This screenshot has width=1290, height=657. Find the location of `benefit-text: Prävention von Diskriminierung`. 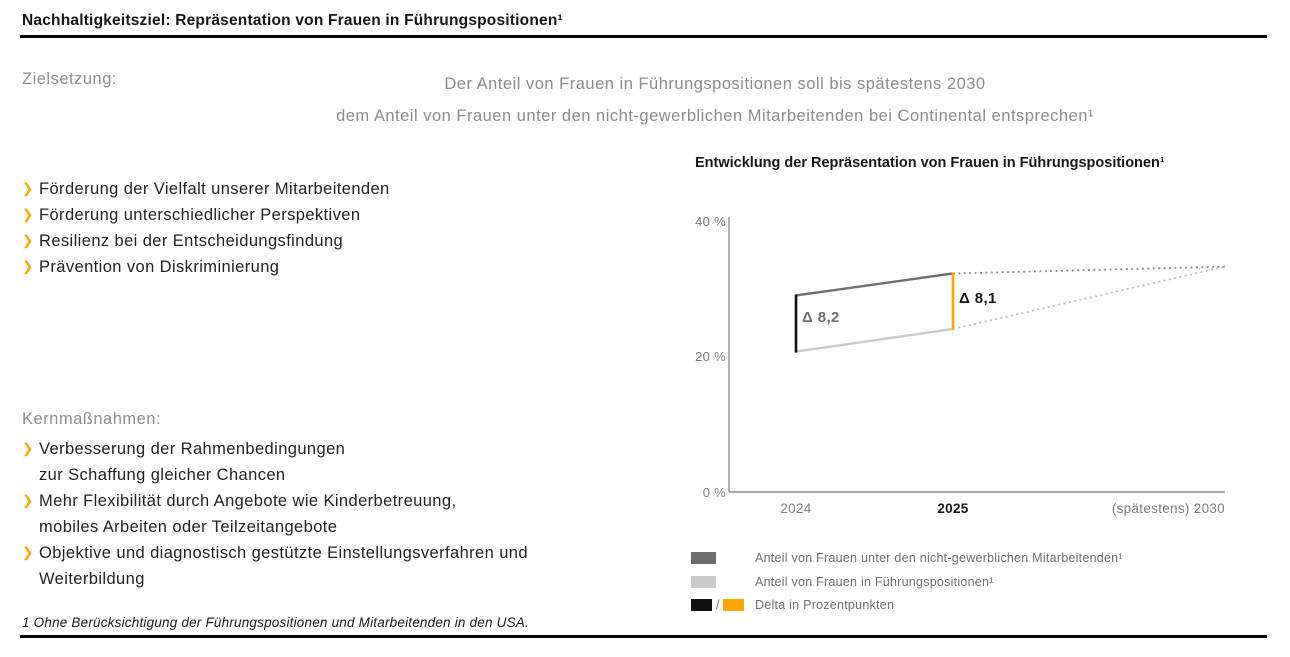

benefit-text: Prävention von Diskriminierung is located at coordinates (159, 267).